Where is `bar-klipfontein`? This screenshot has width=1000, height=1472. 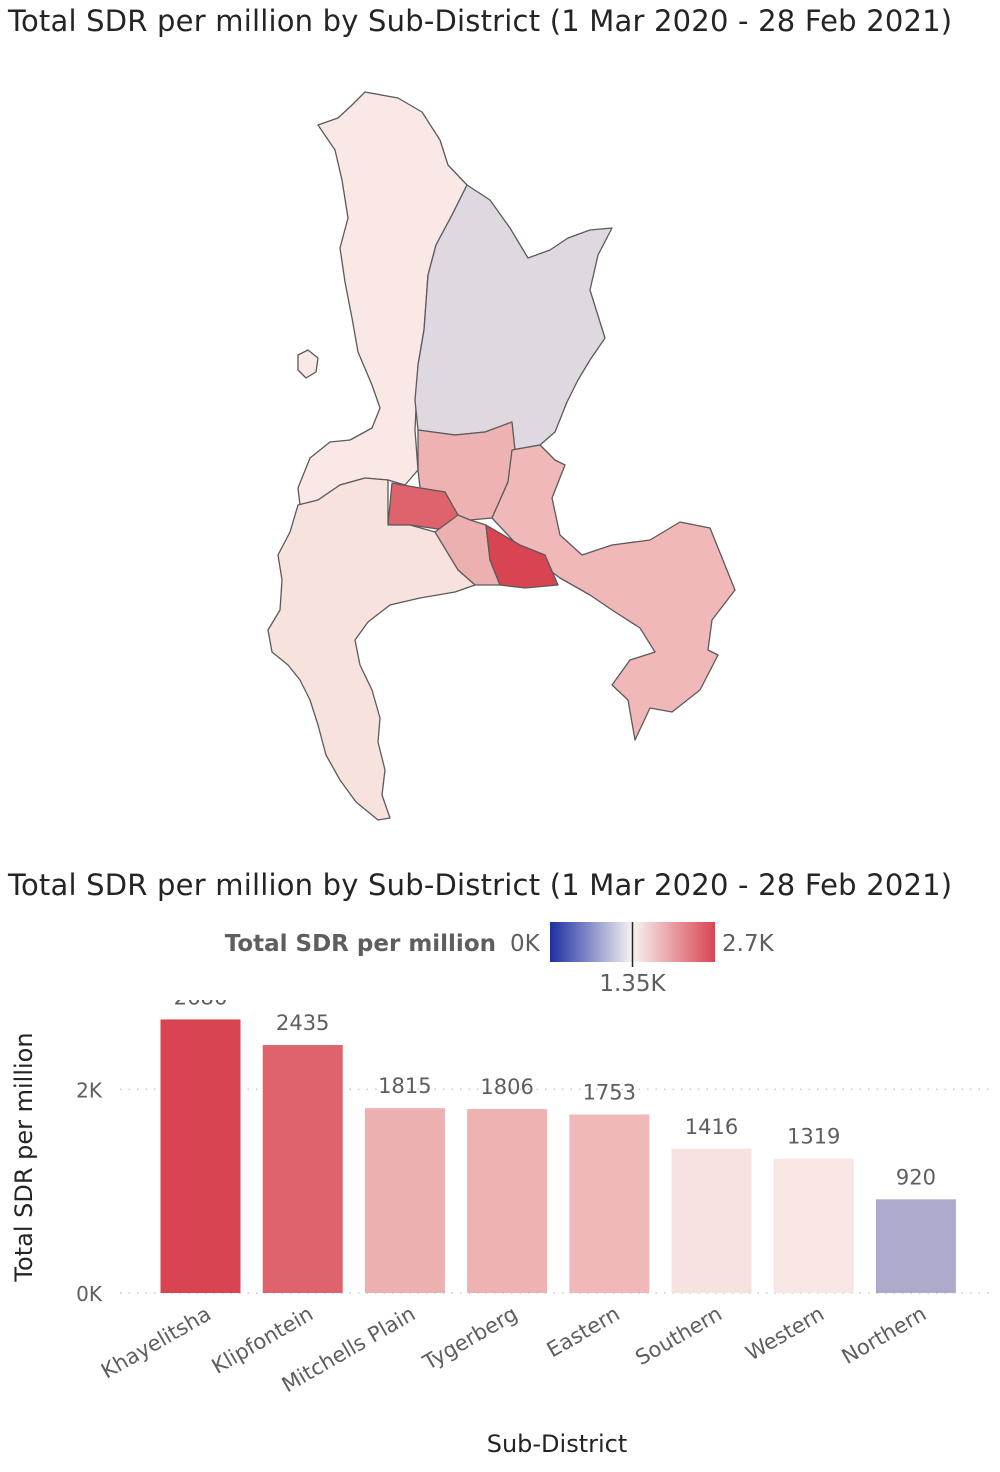 bar-klipfontein is located at coordinates (302, 1168).